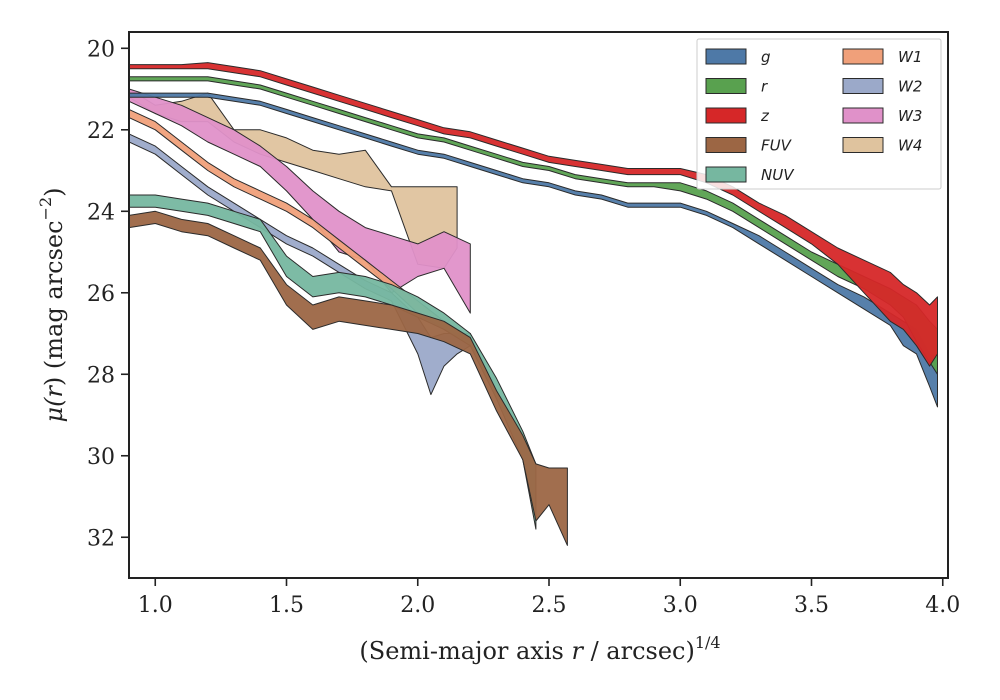 This screenshot has width=1000, height=700. What do you see at coordinates (549, 605) in the screenshot?
I see `x-tick-label: 2.5` at bounding box center [549, 605].